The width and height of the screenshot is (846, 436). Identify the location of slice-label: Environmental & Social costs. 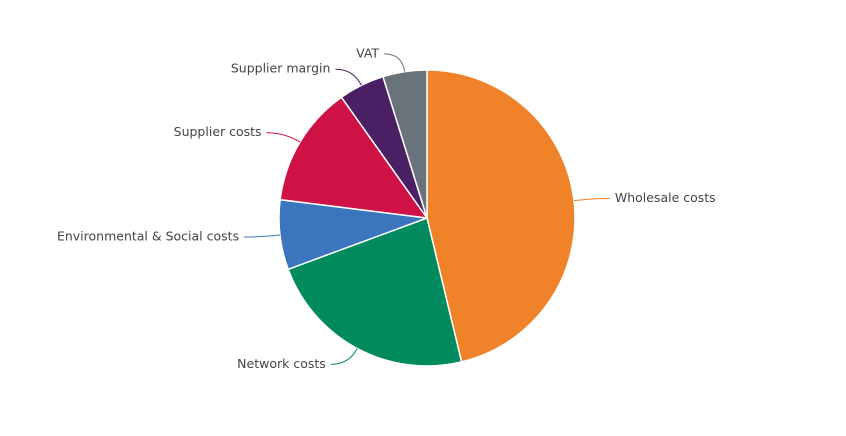
(148, 236).